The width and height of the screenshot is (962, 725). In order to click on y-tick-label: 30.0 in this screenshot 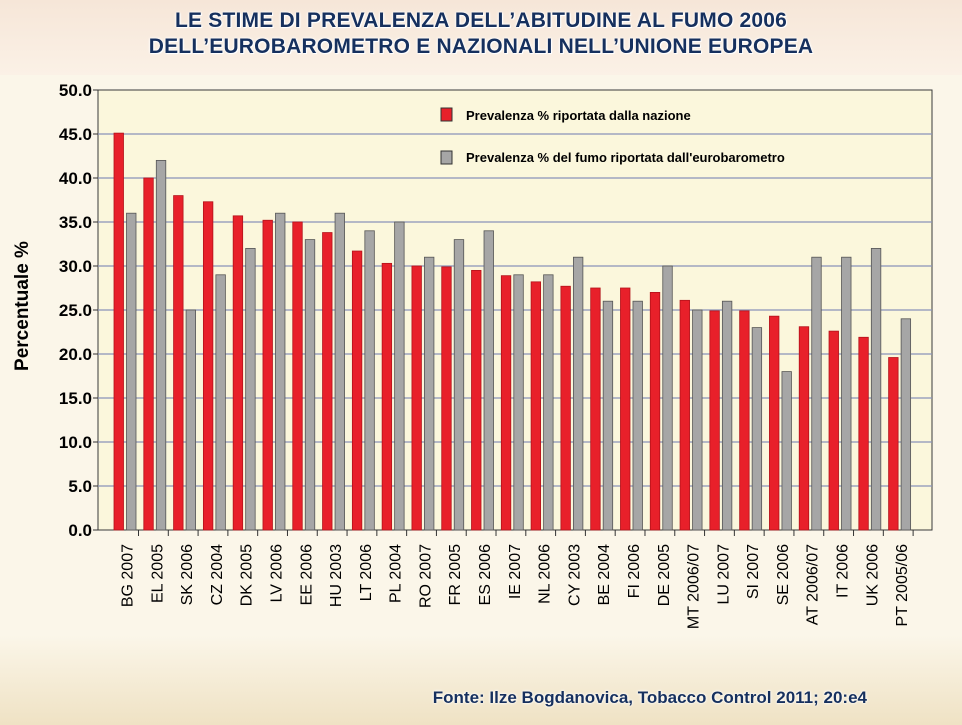, I will do `click(75, 266)`.